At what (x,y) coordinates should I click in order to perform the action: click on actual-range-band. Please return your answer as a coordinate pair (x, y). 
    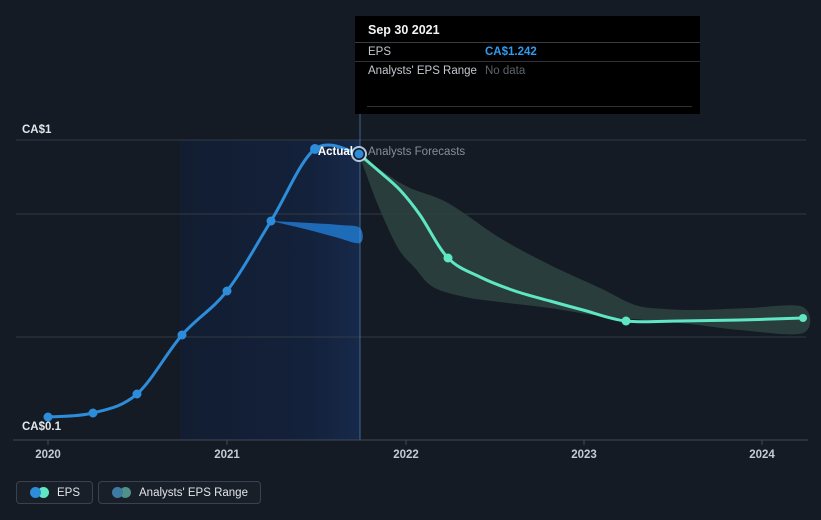
    Looking at the image, I should click on (317, 232).